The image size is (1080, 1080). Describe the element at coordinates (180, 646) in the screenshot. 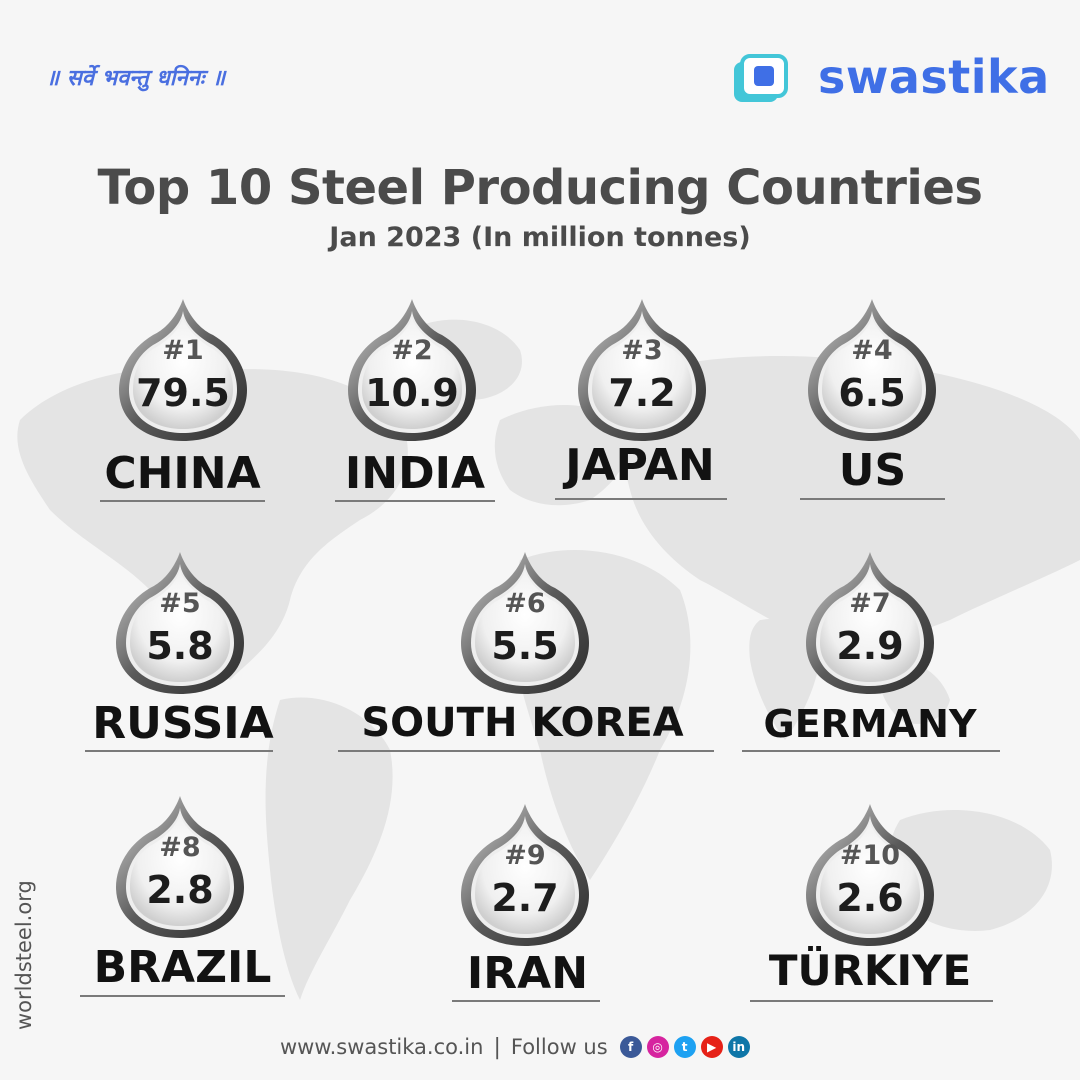

I see `rank-value: 5.8` at that location.